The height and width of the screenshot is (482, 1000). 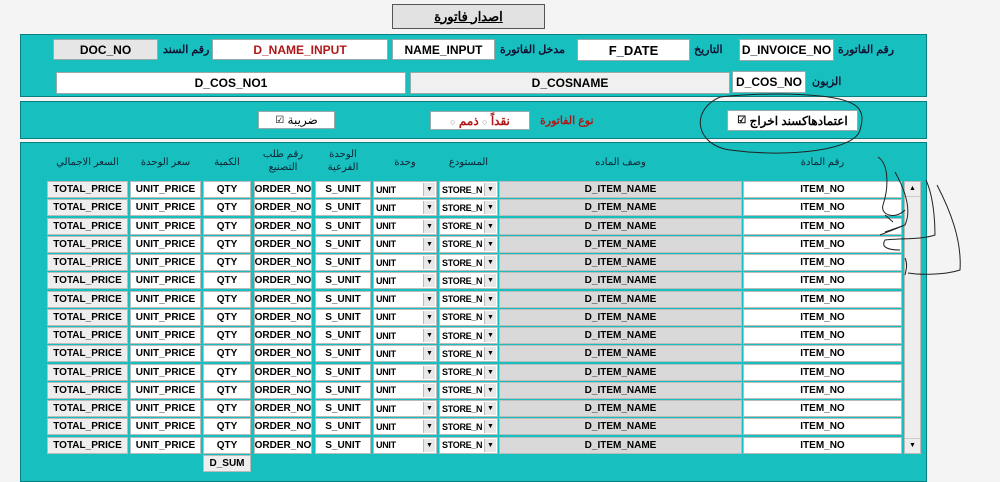 I want to click on d-cos-no-field: D_COS_NO, so click(x=769, y=82).